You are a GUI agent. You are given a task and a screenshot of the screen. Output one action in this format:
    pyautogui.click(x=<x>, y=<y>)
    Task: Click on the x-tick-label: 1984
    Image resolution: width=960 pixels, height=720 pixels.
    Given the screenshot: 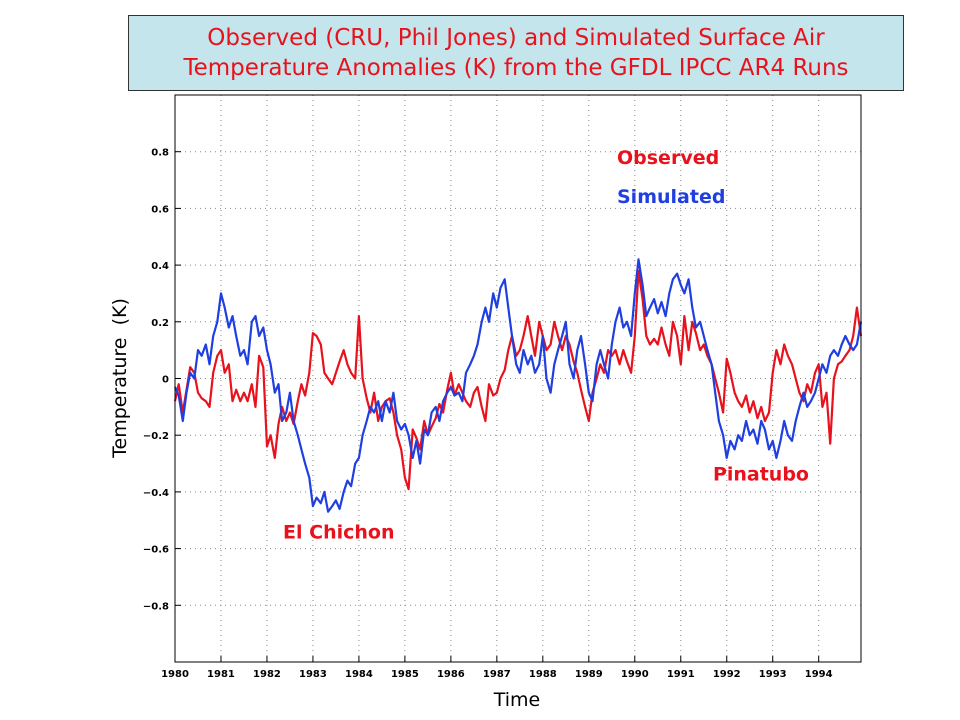 What is the action you would take?
    pyautogui.click(x=359, y=674)
    